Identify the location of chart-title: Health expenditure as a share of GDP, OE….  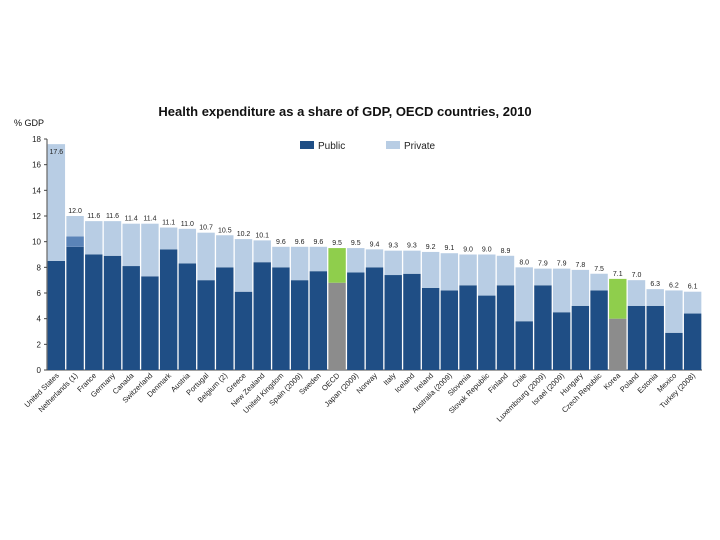
(344, 111).